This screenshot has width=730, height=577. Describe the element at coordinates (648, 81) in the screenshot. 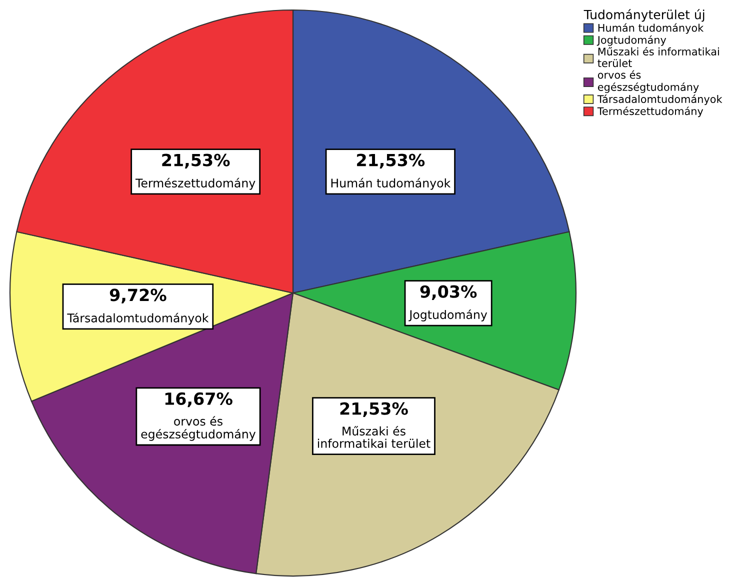

I see `legend-label: orvos és egészségtudomány` at that location.